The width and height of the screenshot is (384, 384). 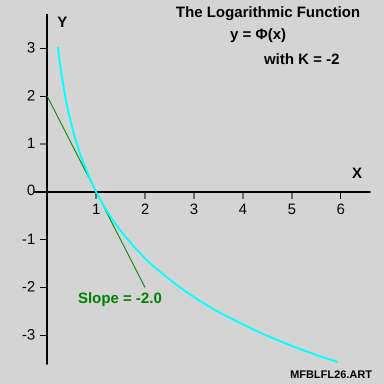 I want to click on x-tick-label: 5, so click(x=292, y=209).